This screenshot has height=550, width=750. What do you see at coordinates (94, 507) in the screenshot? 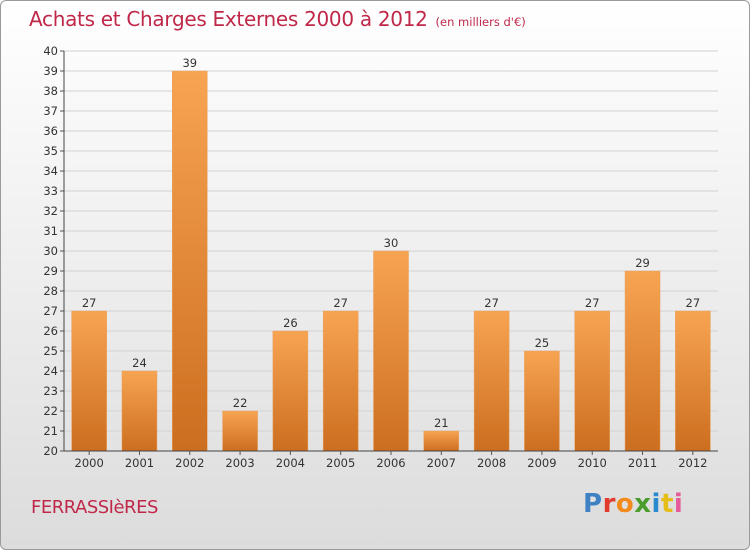
I see `location-name: FERRASSIèRES` at bounding box center [94, 507].